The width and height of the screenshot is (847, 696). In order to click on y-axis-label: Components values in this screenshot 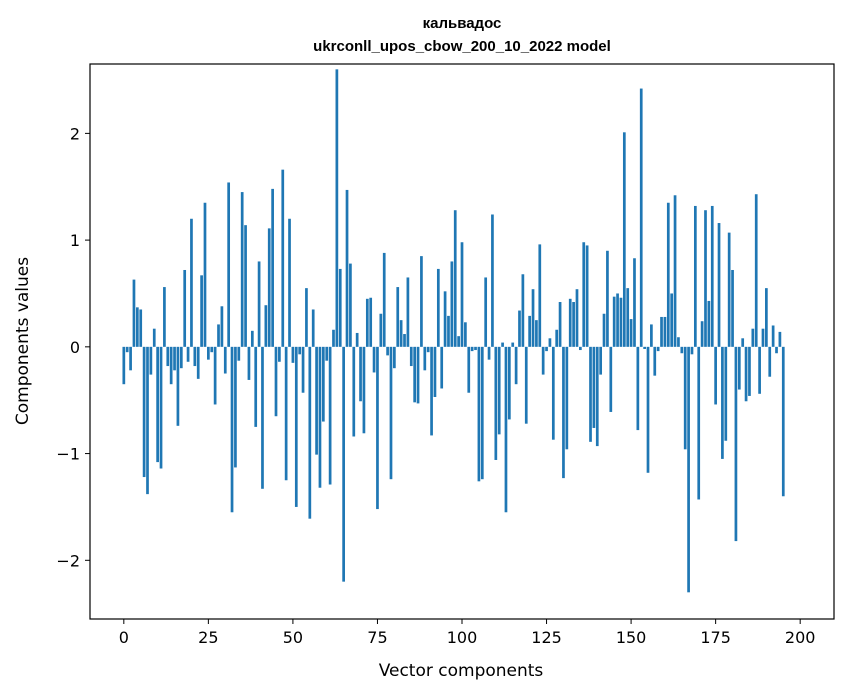, I will do `click(23, 341)`.